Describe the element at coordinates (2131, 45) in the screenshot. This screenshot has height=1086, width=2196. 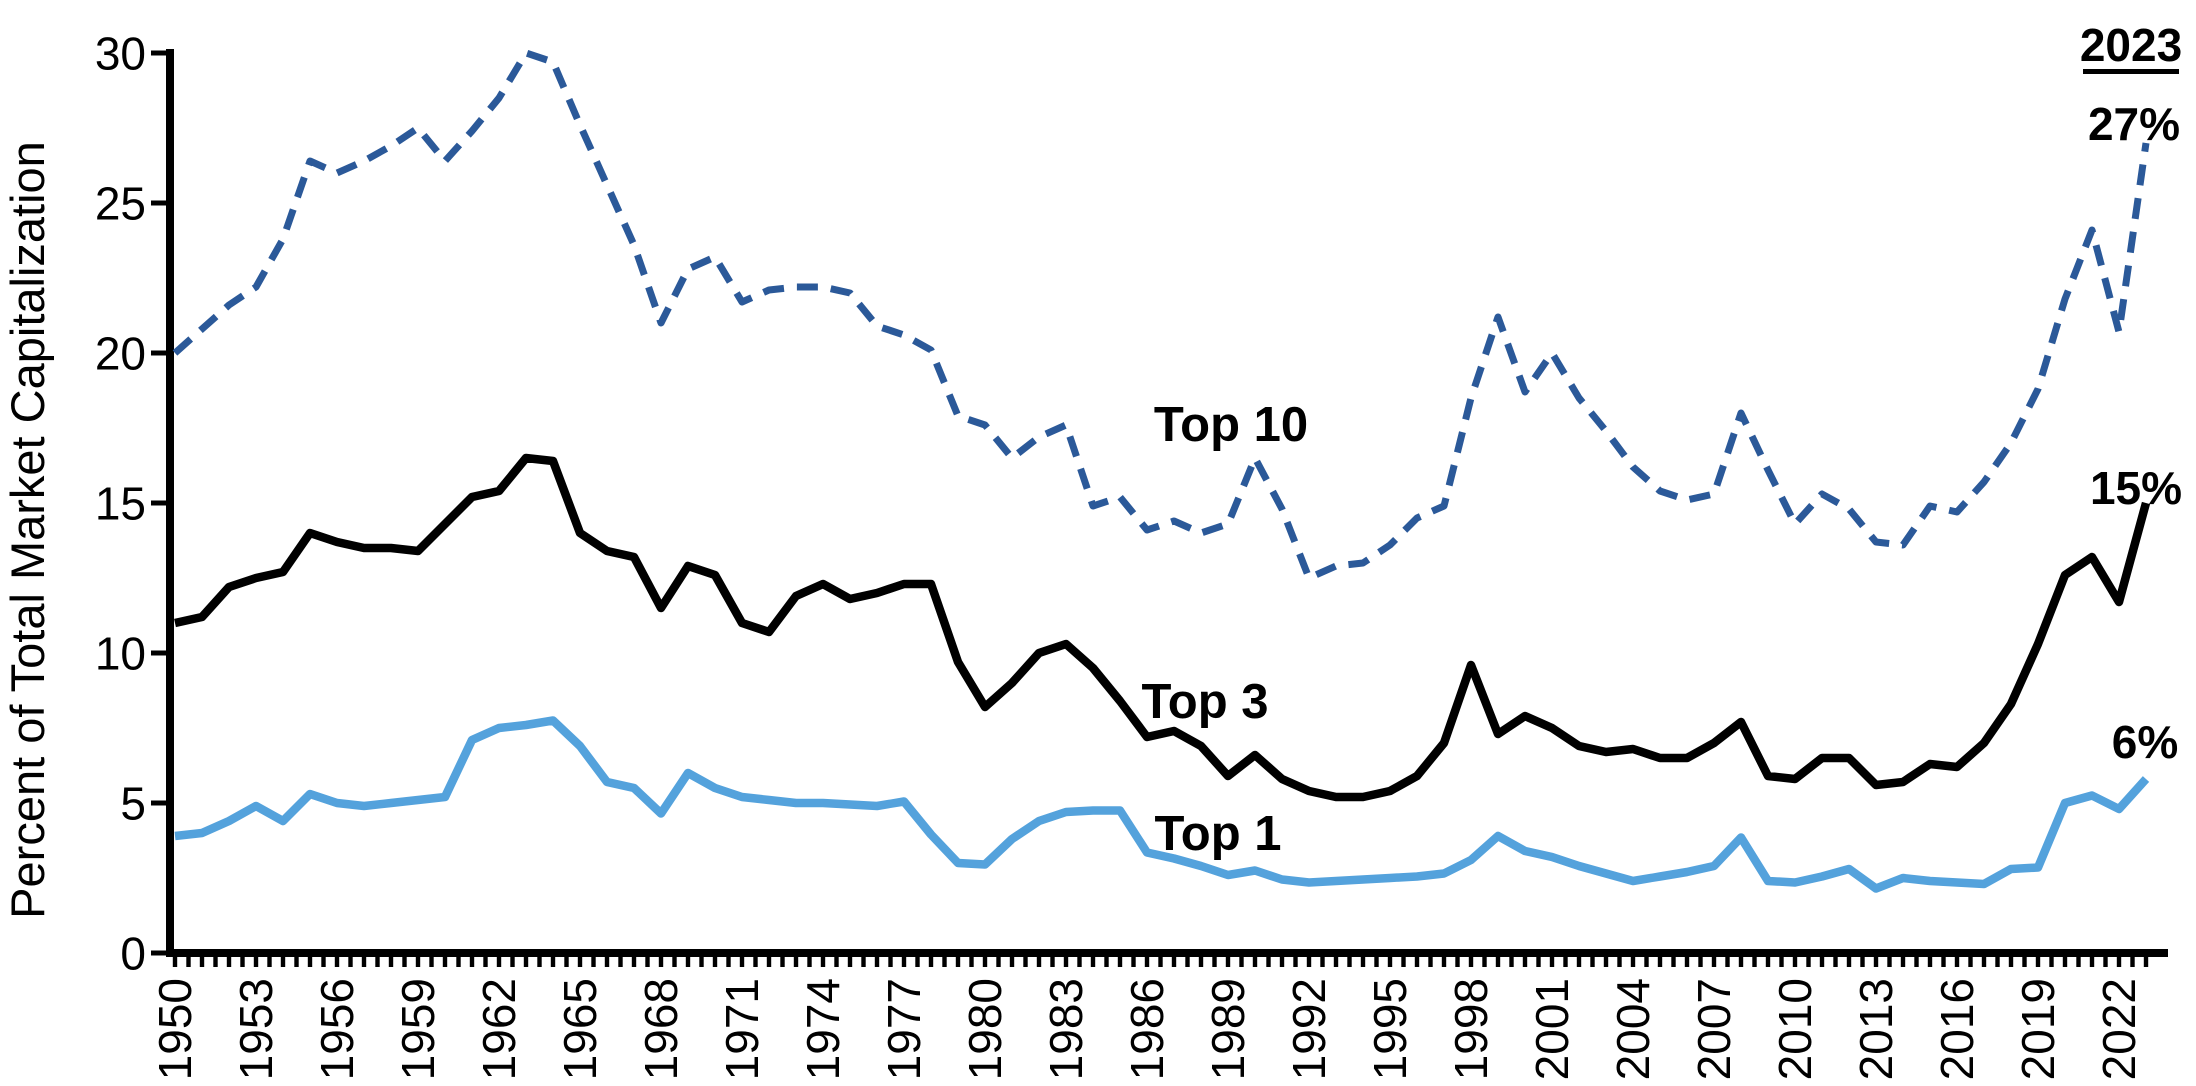
I see `annotation-year-2023: 2023` at that location.